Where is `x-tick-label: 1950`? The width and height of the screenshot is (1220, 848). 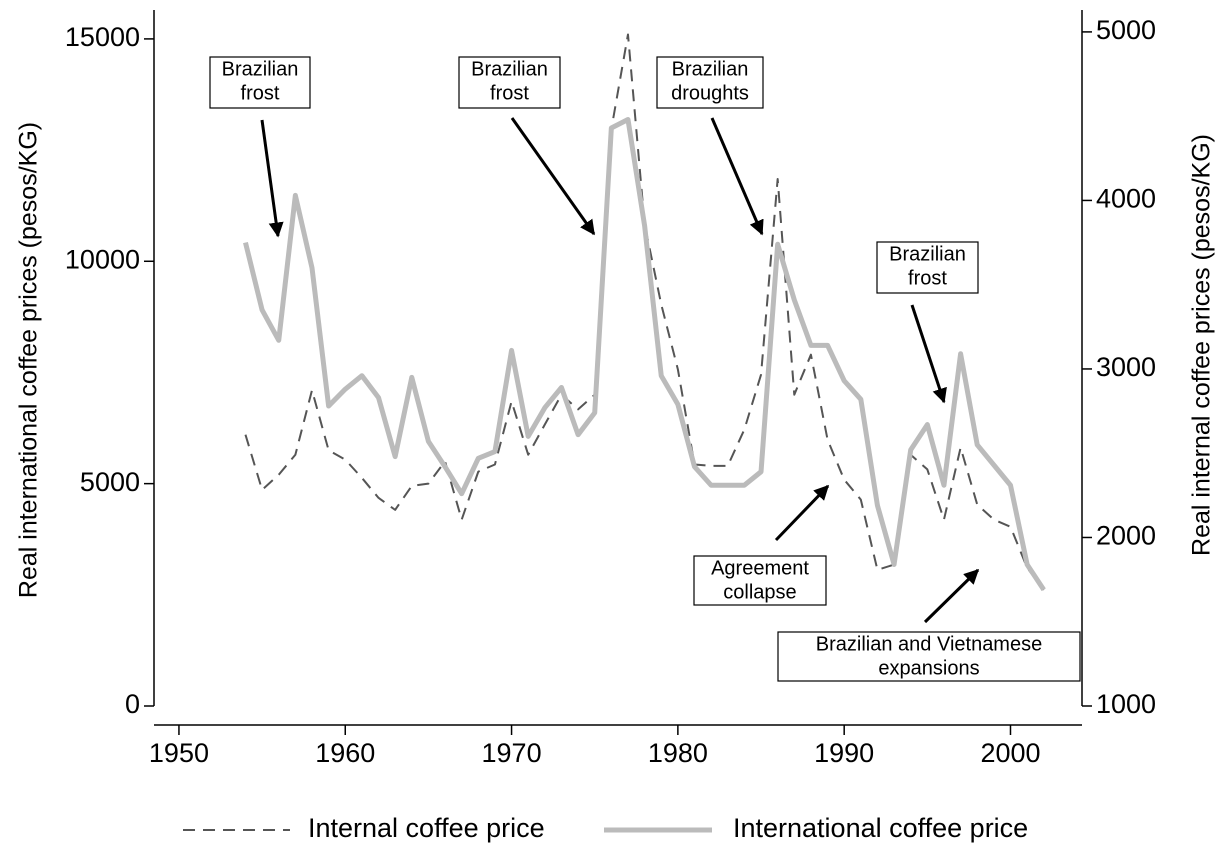
x-tick-label: 1950 is located at coordinates (179, 753).